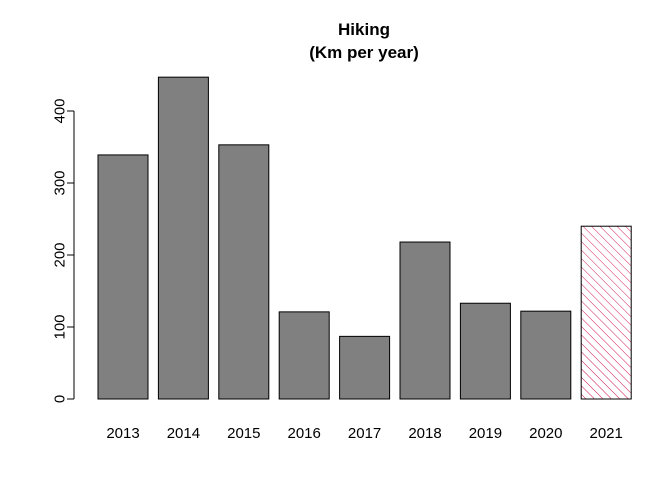 The width and height of the screenshot is (672, 480). Describe the element at coordinates (60, 254) in the screenshot. I see `y-tick-label: 200` at that location.